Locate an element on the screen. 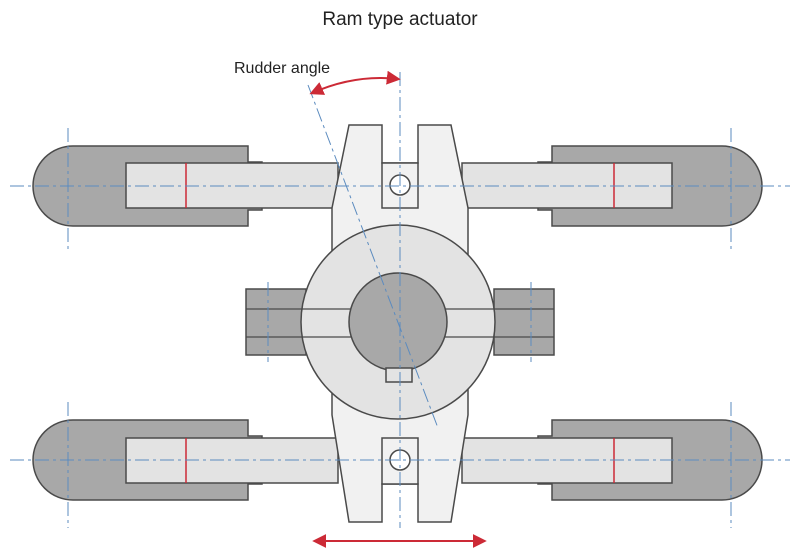 This screenshot has height=552, width=795. rudder-angle-arrow is located at coordinates (355, 82).